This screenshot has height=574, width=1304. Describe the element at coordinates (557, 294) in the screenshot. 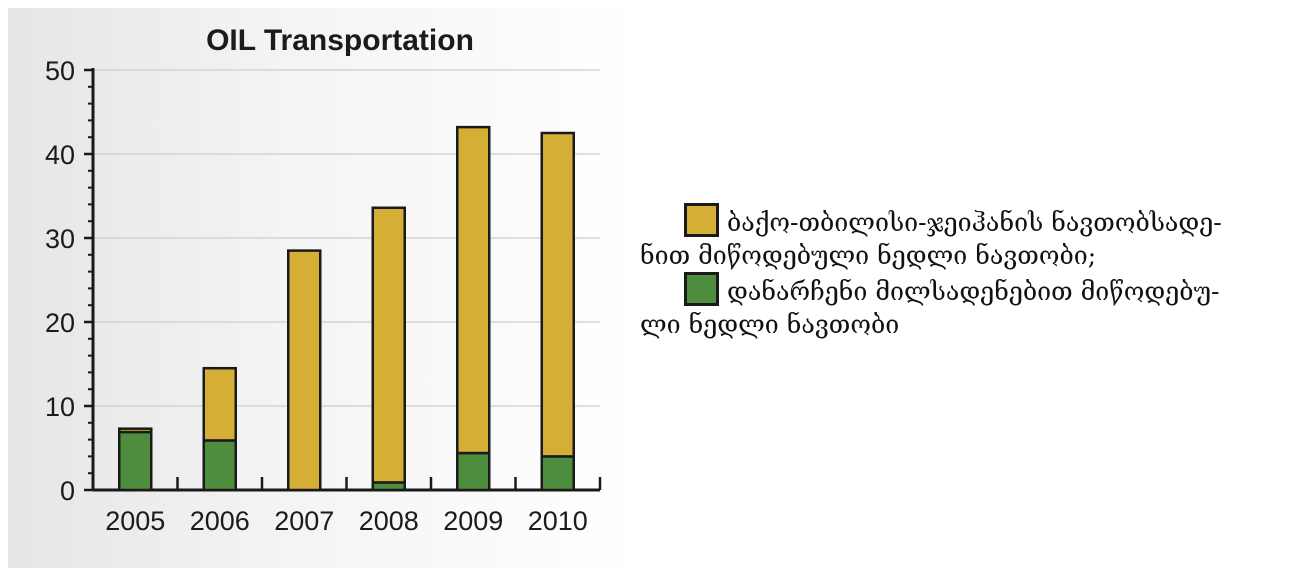

I see `bar-segment-2010-btc` at that location.